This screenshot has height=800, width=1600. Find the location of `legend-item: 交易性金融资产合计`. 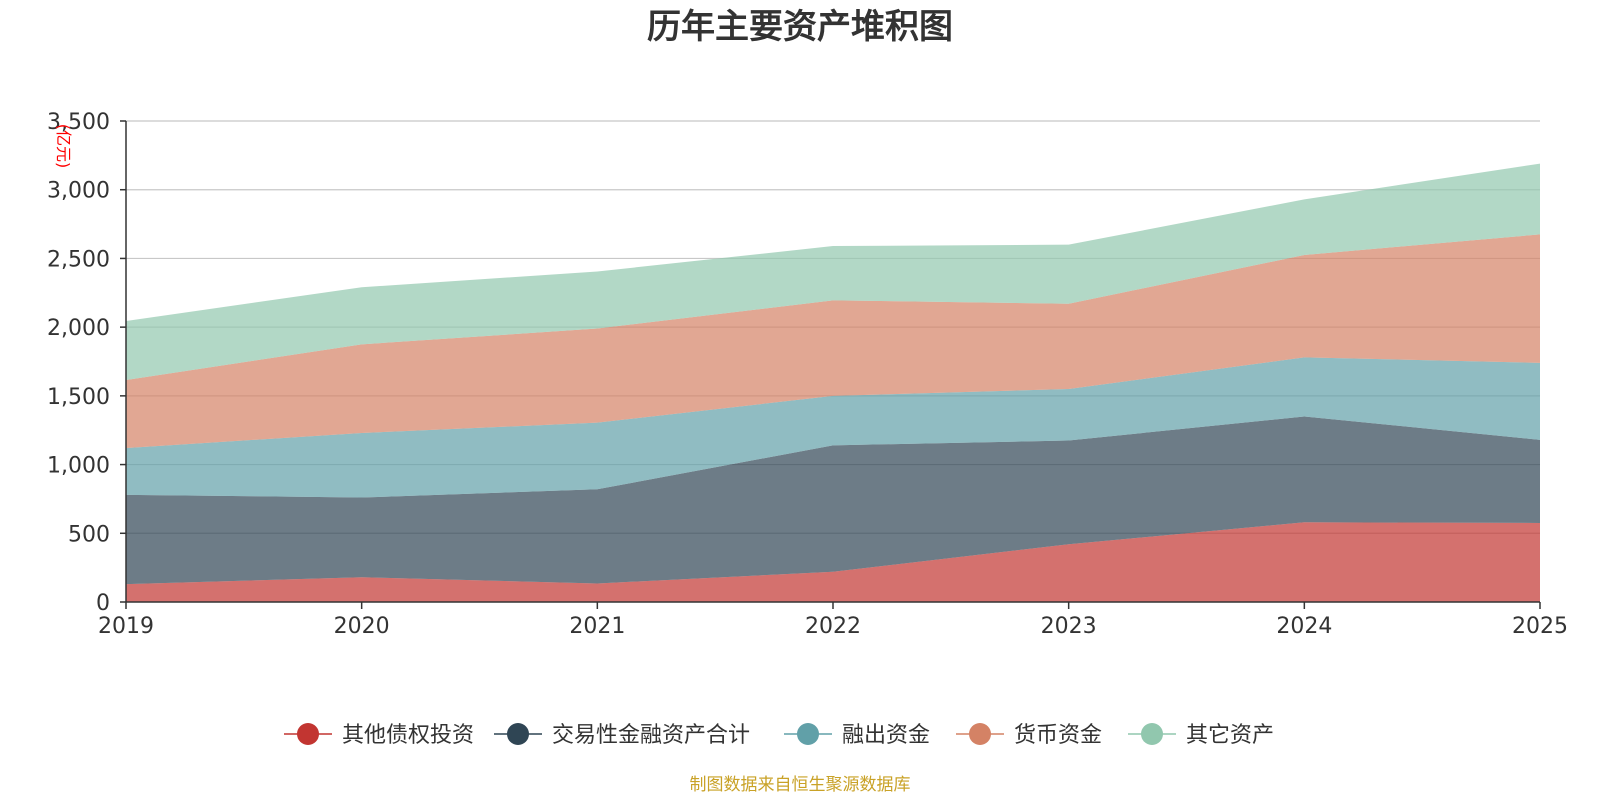

legend-item: 交易性金融资产合计 is located at coordinates (622, 735).